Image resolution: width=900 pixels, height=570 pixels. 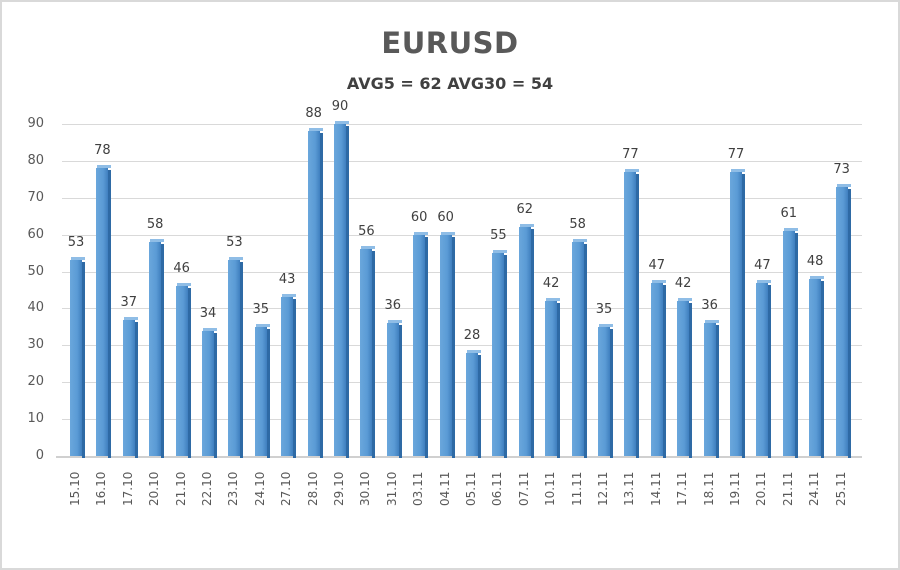 I want to click on data-label: 62, so click(x=525, y=210).